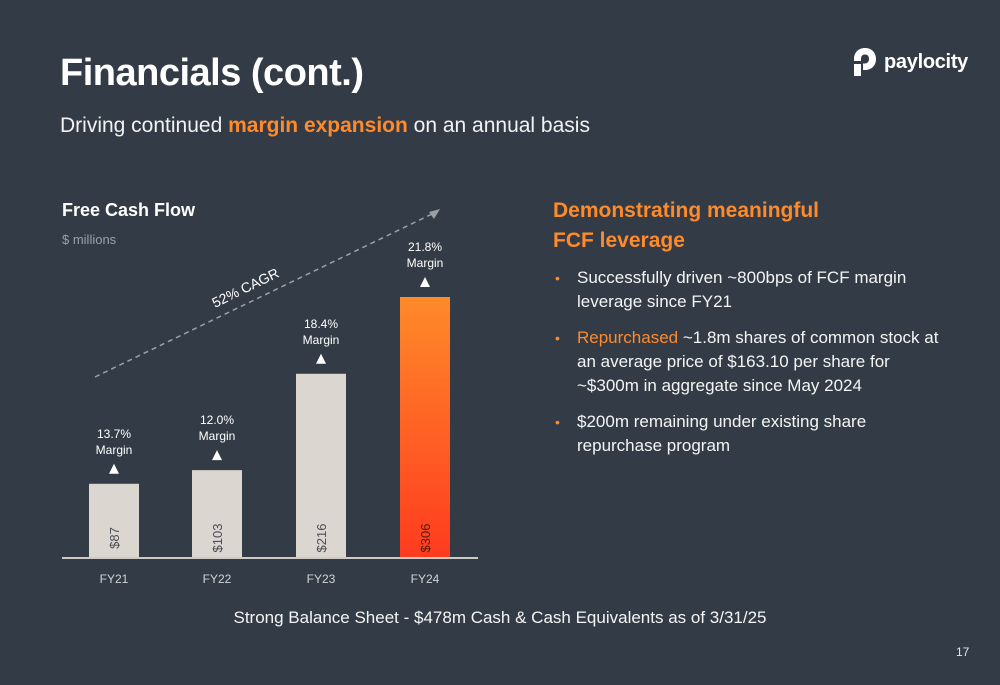 The image size is (1000, 685). Describe the element at coordinates (114, 434) in the screenshot. I see `margin-pct-label: 13.7%` at that location.